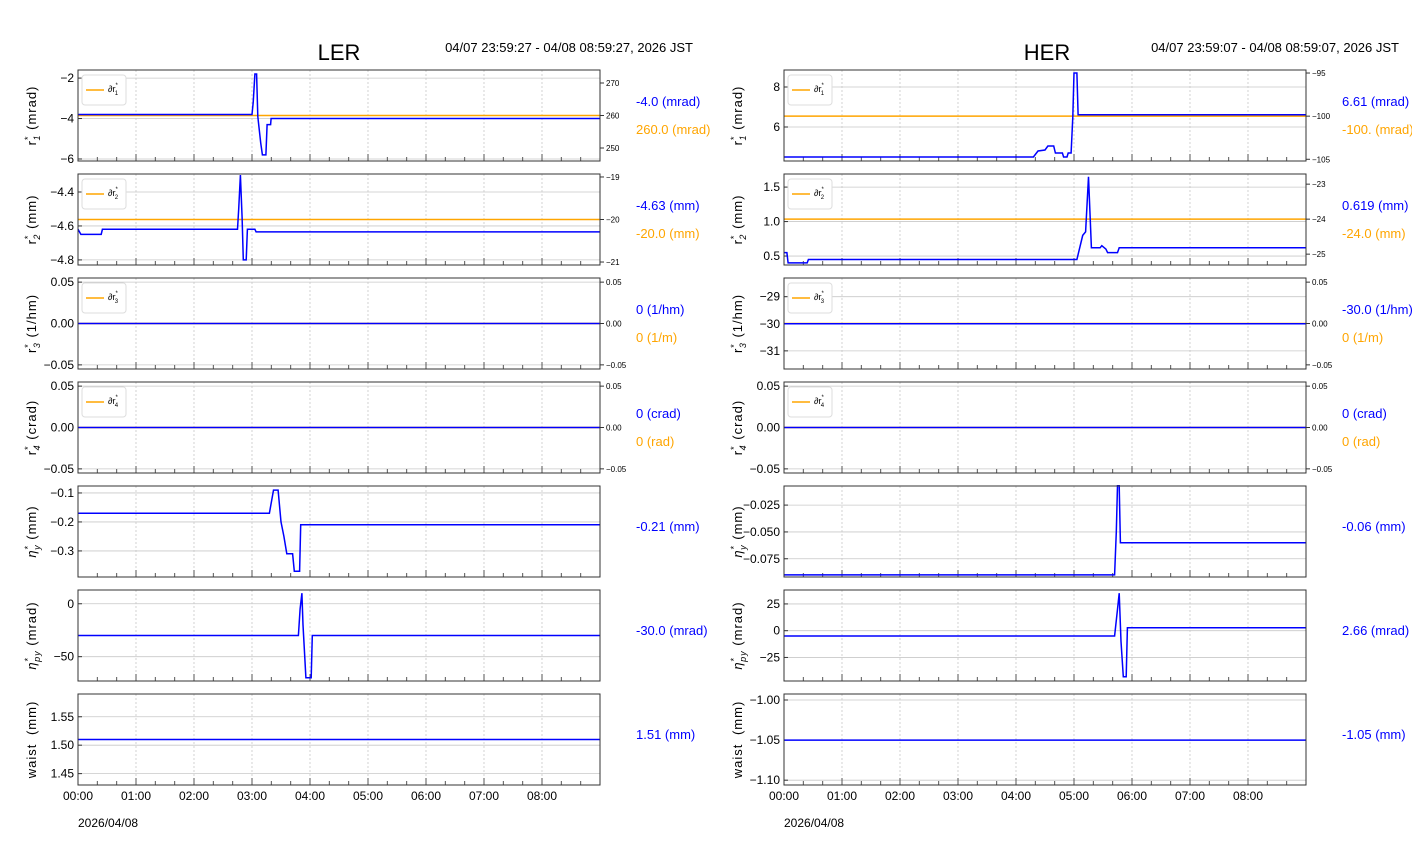 This screenshot has height=864, width=1412. What do you see at coordinates (117, 198) in the screenshot?
I see `legend-sub: 2` at bounding box center [117, 198].